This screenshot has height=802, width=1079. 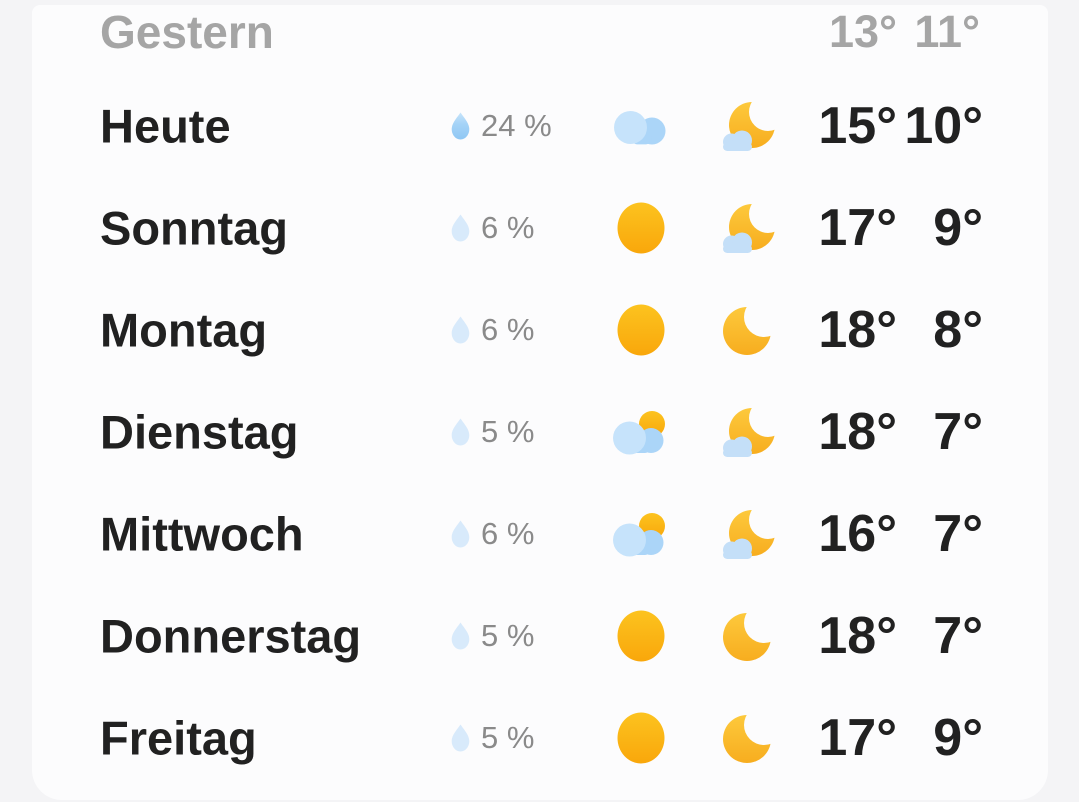 What do you see at coordinates (516, 125) in the screenshot?
I see `precipitation-probability: 24 %` at bounding box center [516, 125].